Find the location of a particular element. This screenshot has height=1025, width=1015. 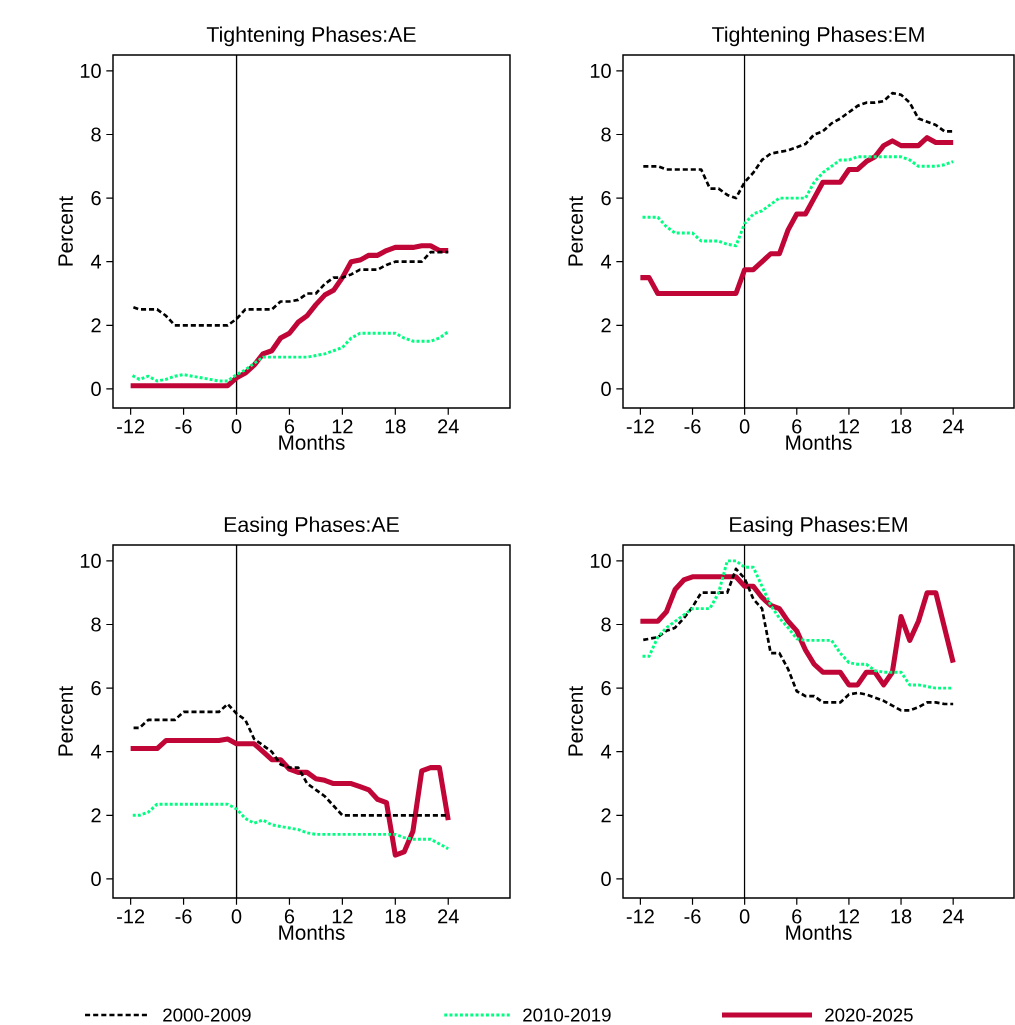

legend-label: 2000-2009 is located at coordinates (207, 1015).